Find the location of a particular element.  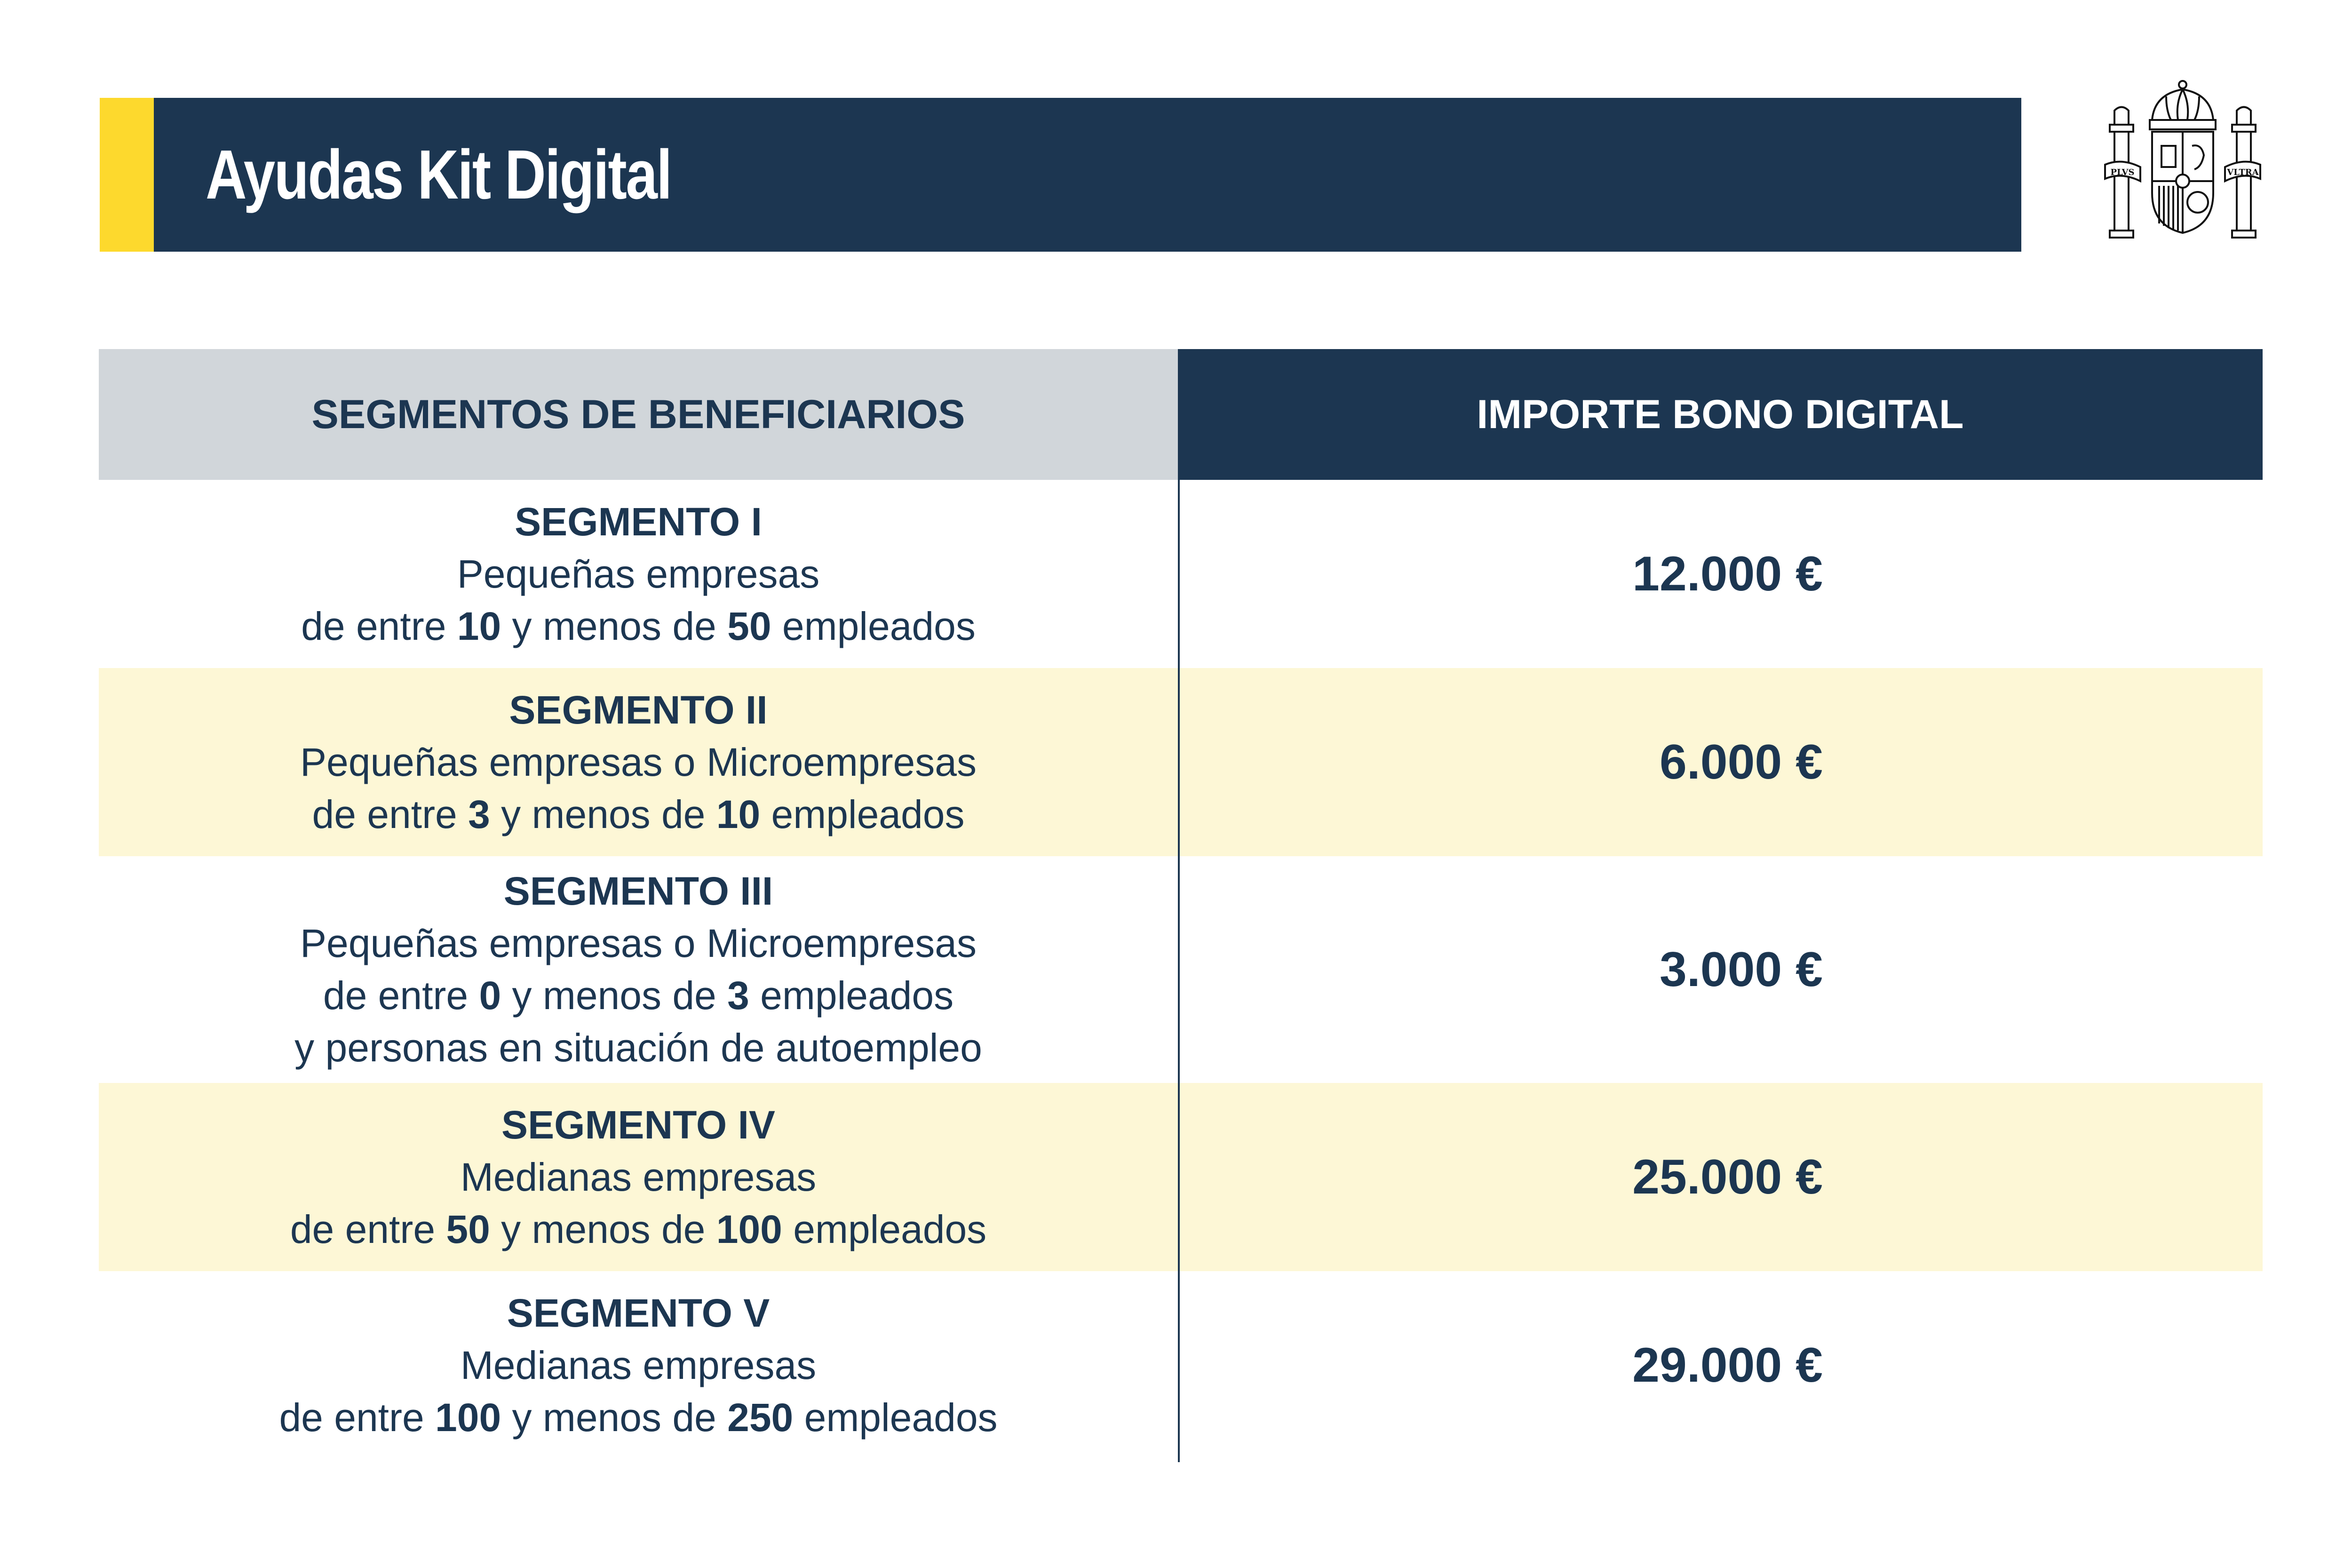

amount-cell: 6.000 € is located at coordinates (1741, 761).